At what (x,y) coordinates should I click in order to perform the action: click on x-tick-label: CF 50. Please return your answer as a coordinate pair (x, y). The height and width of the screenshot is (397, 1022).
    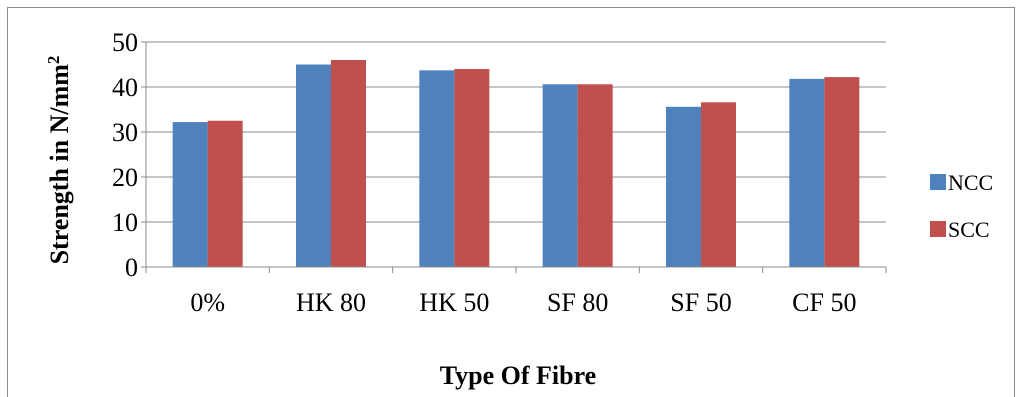
    Looking at the image, I should click on (824, 302).